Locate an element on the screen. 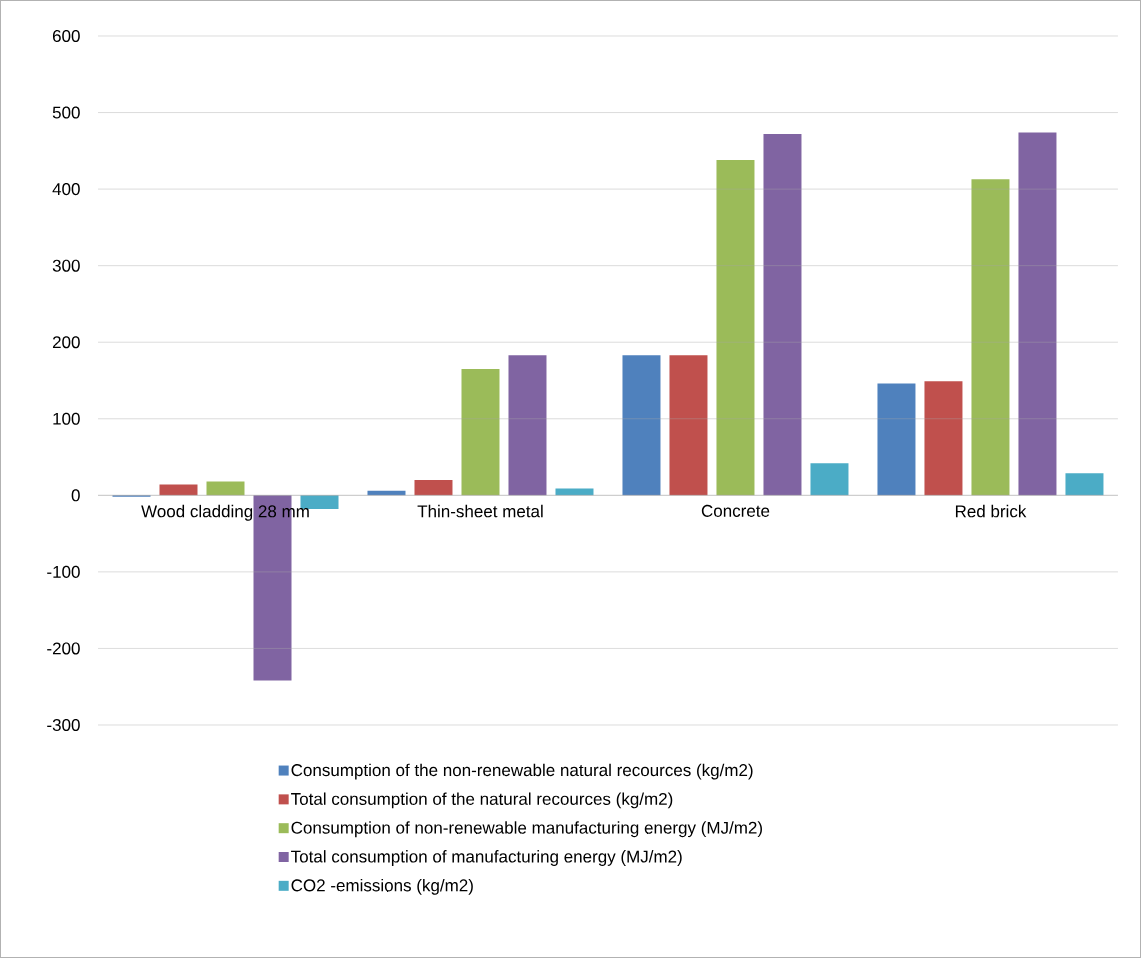 This screenshot has width=1141, height=958. y-tick-label: 0 is located at coordinates (75, 495).